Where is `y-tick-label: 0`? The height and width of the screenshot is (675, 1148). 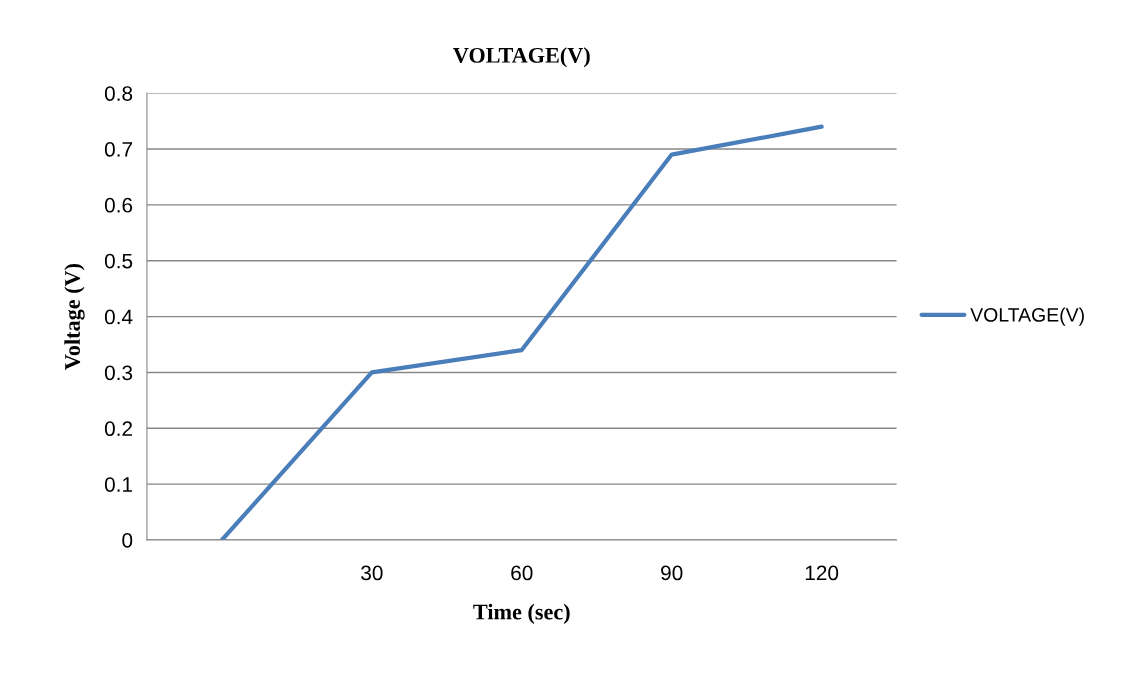 y-tick-label: 0 is located at coordinates (127, 540).